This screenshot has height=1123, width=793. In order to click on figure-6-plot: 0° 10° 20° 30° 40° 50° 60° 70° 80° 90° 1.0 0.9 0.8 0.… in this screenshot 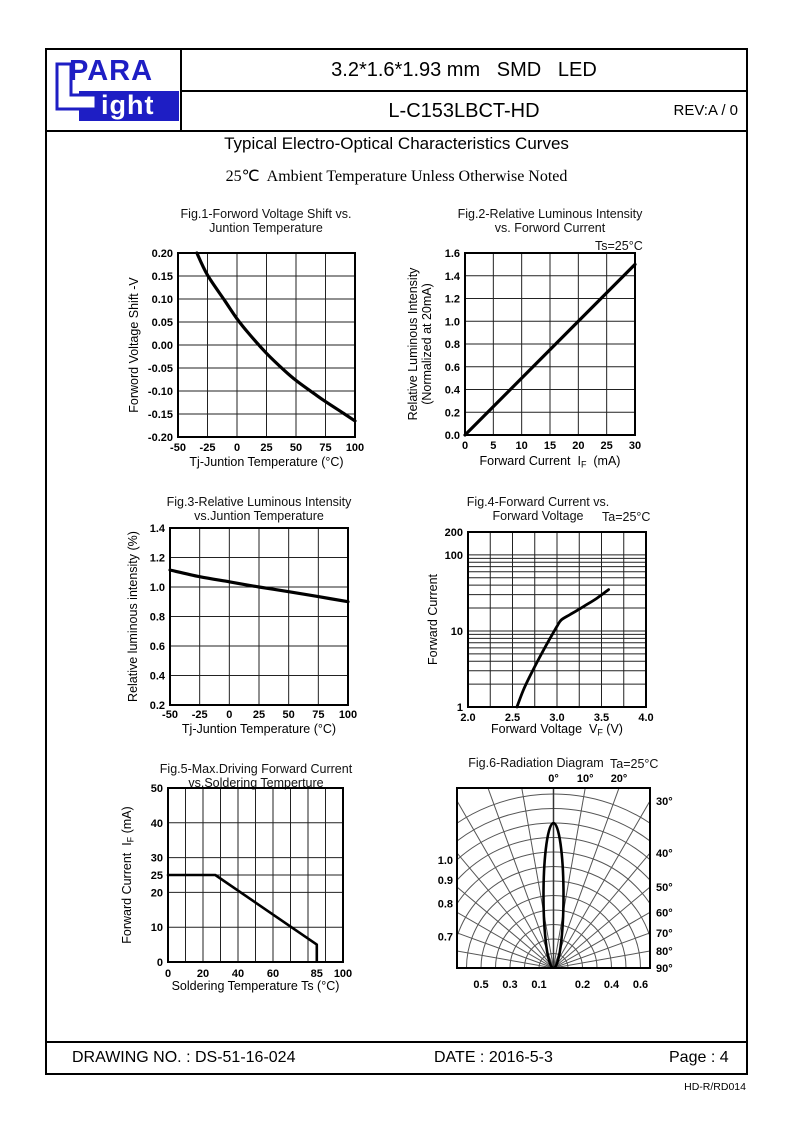, I will do `click(555, 882)`.